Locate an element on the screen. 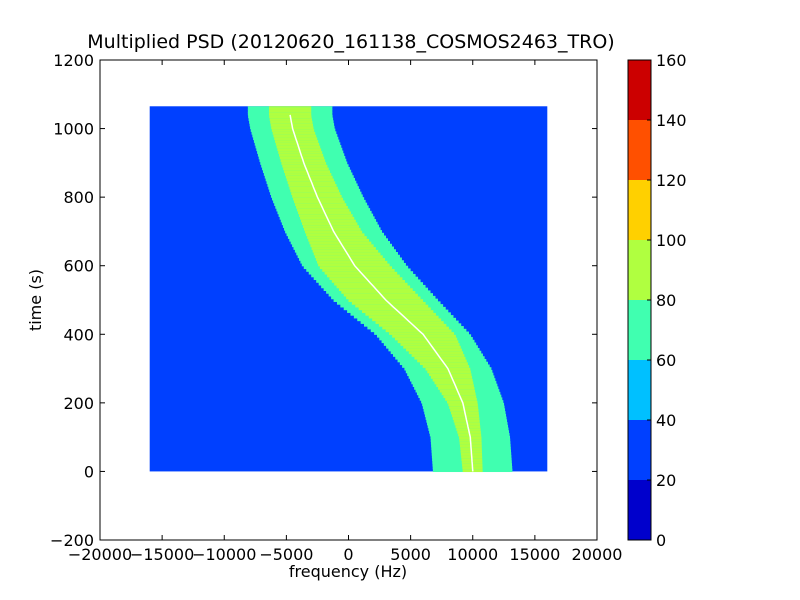  colorbar-blocks is located at coordinates (639, 300).